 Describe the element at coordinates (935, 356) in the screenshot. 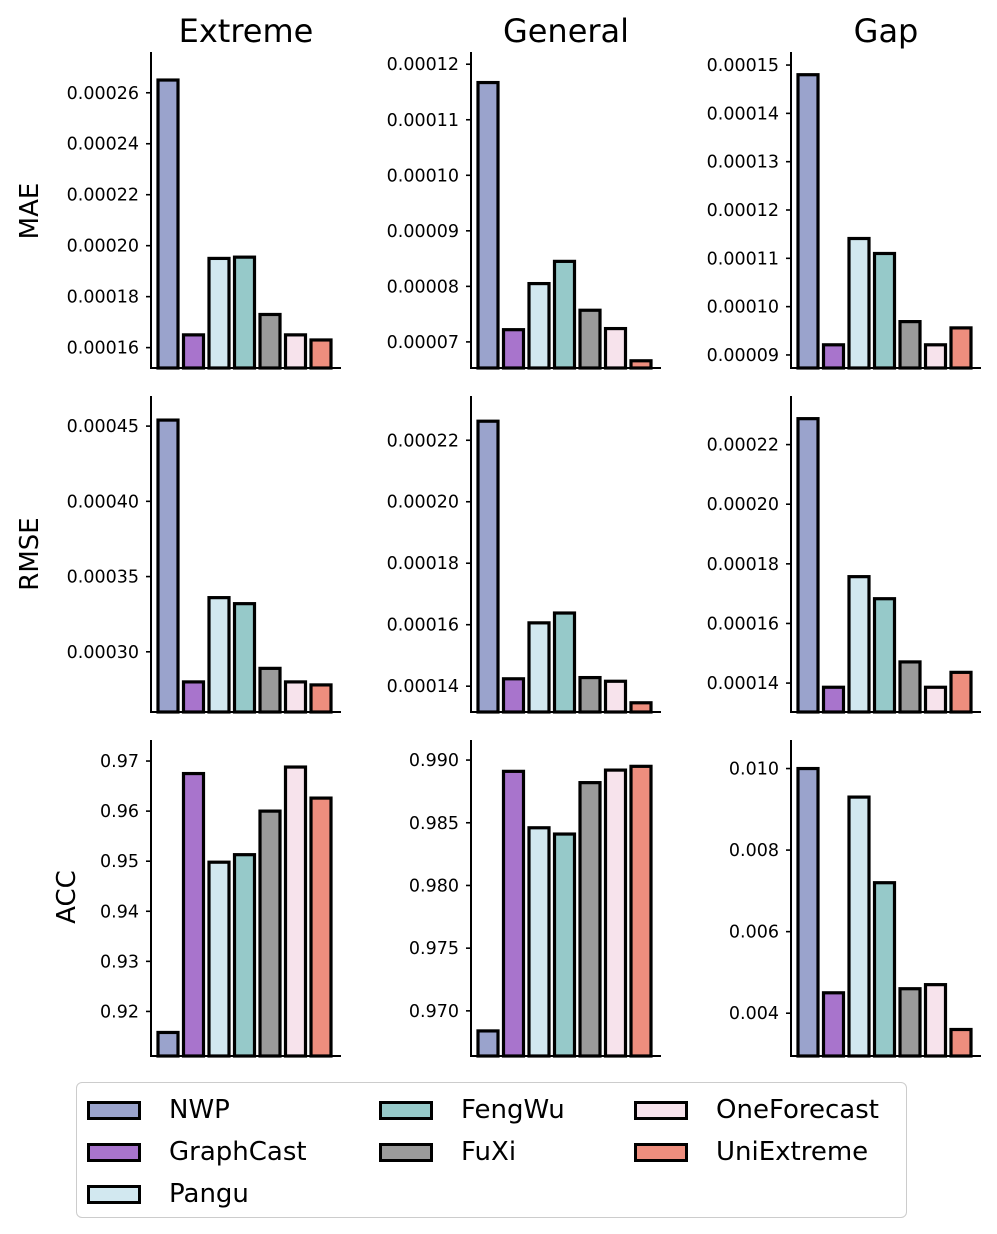

I see `bar-mae-gap-oneforecast` at that location.